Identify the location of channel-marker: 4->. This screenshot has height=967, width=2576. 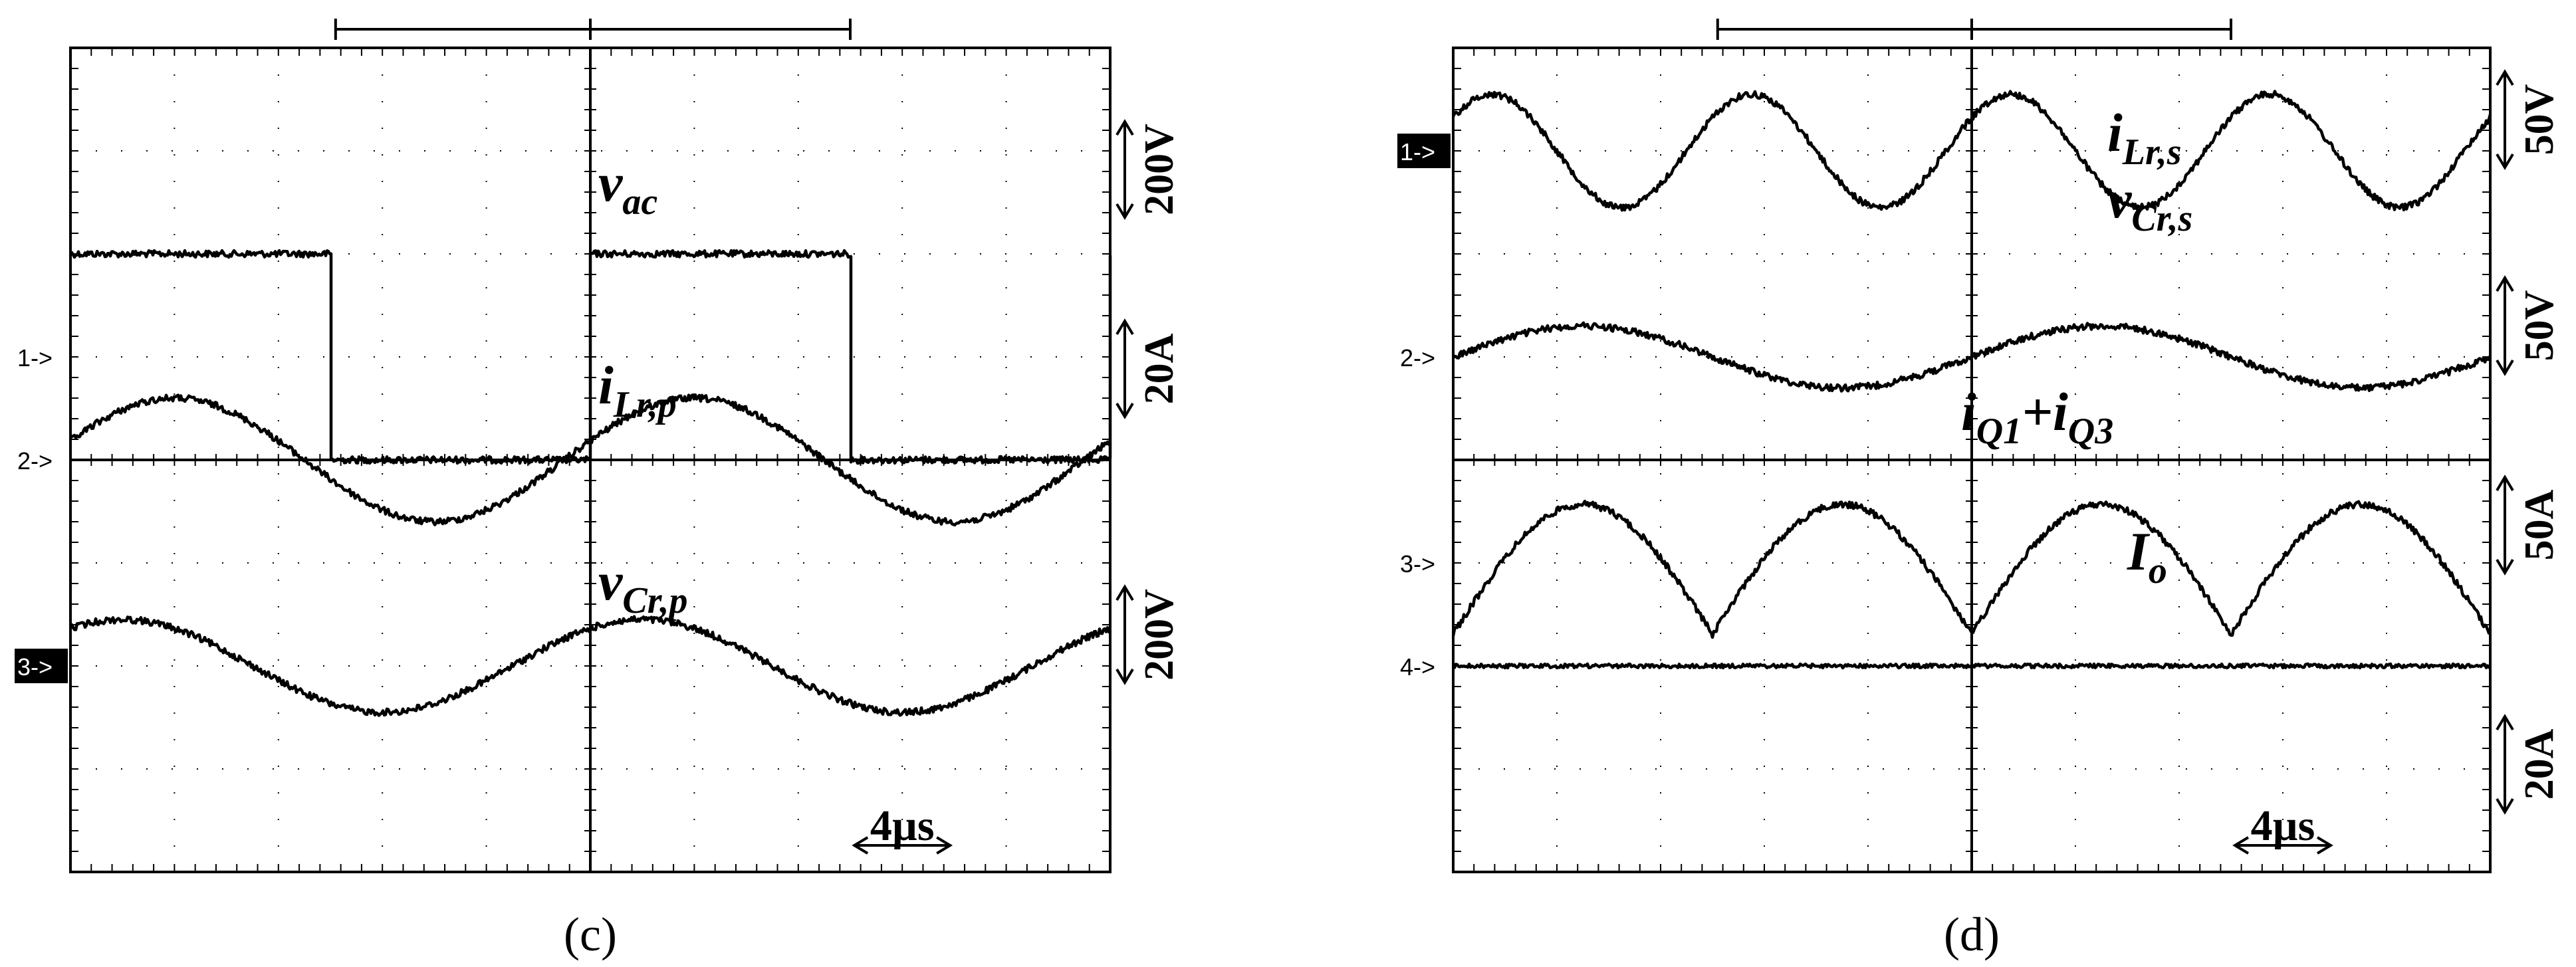
(1417, 667).